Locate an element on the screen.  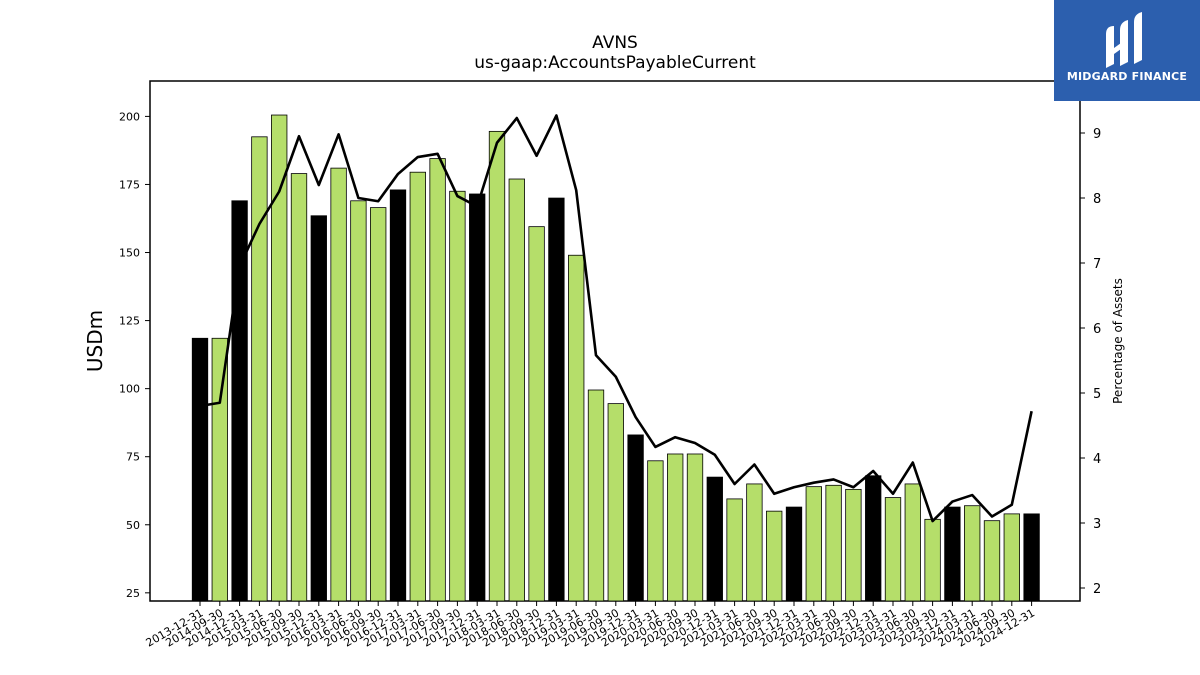
logo-text: MIDGARD FINANCE is located at coordinates (1127, 76).